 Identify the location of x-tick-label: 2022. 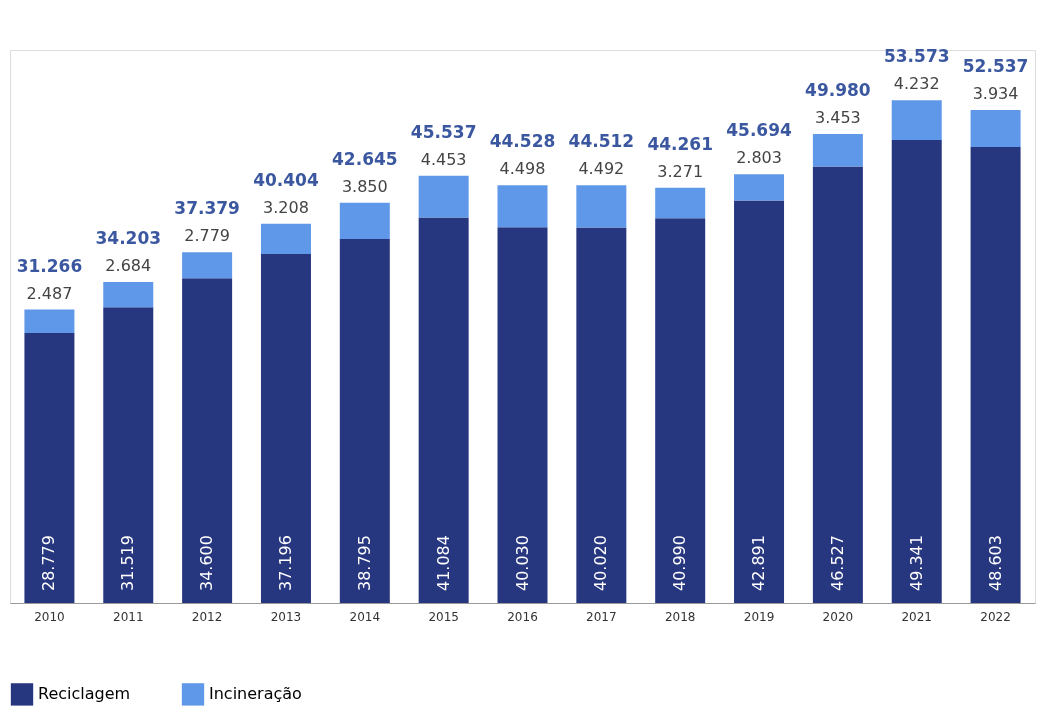
(995, 616).